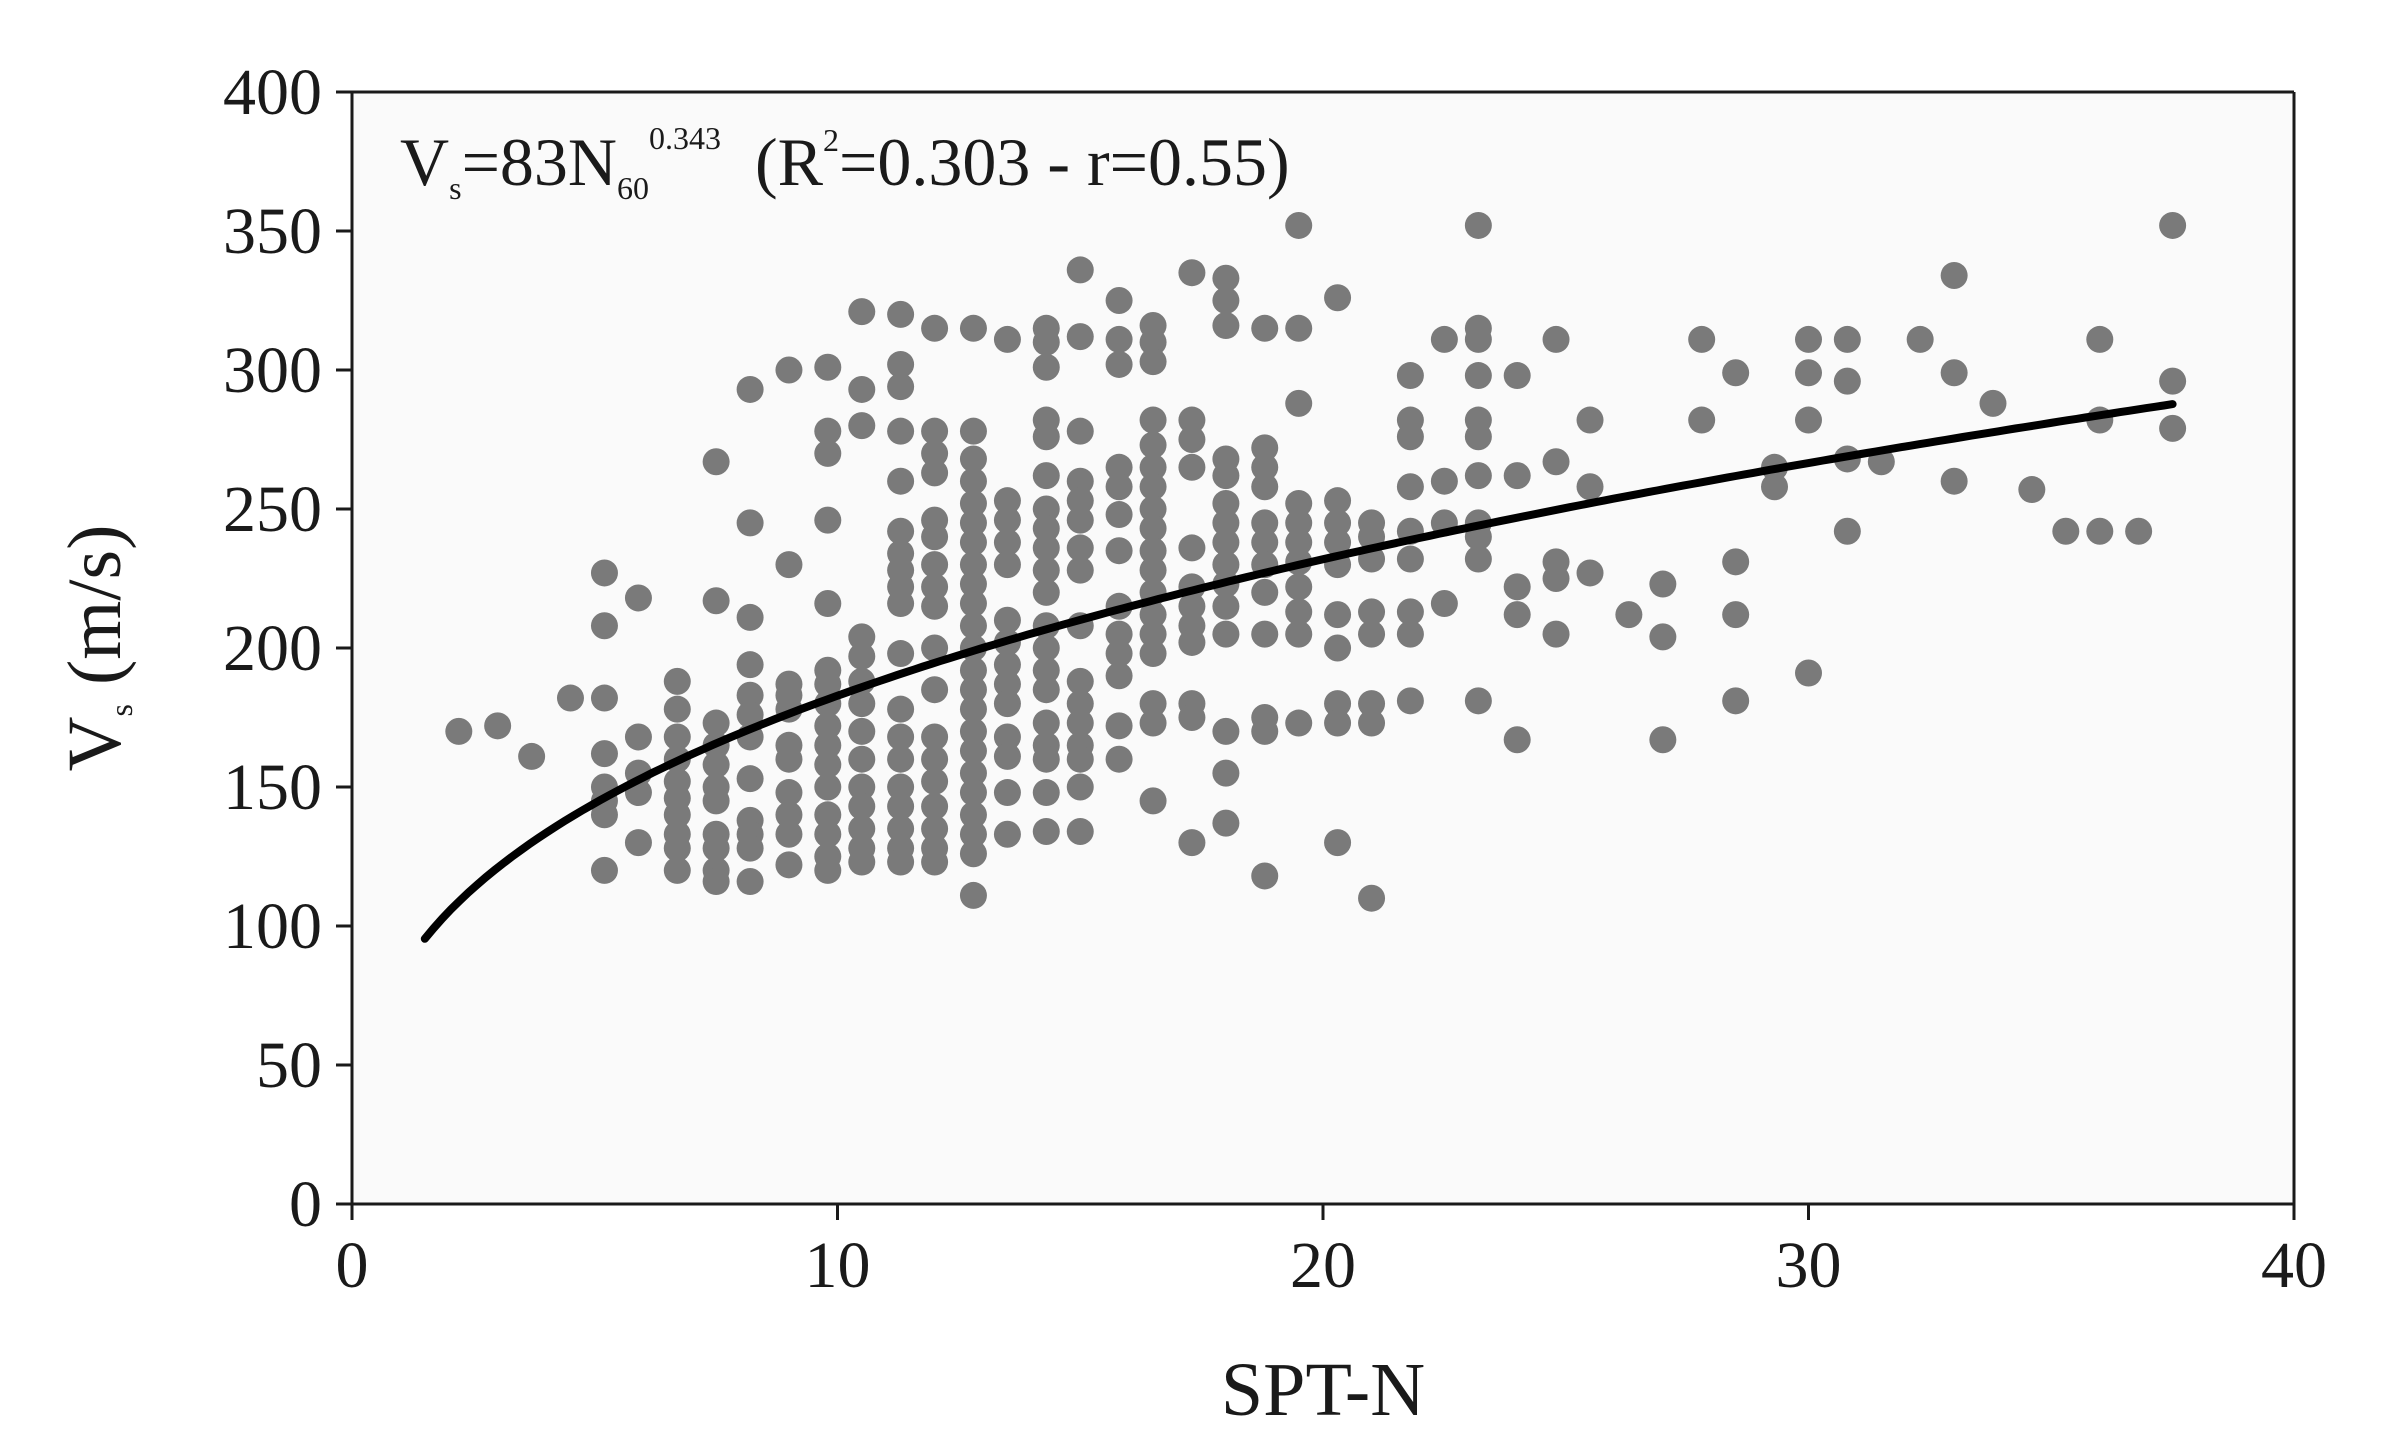 The width and height of the screenshot is (2408, 1441). What do you see at coordinates (1809, 1265) in the screenshot?
I see `x-tick-label: 30` at bounding box center [1809, 1265].